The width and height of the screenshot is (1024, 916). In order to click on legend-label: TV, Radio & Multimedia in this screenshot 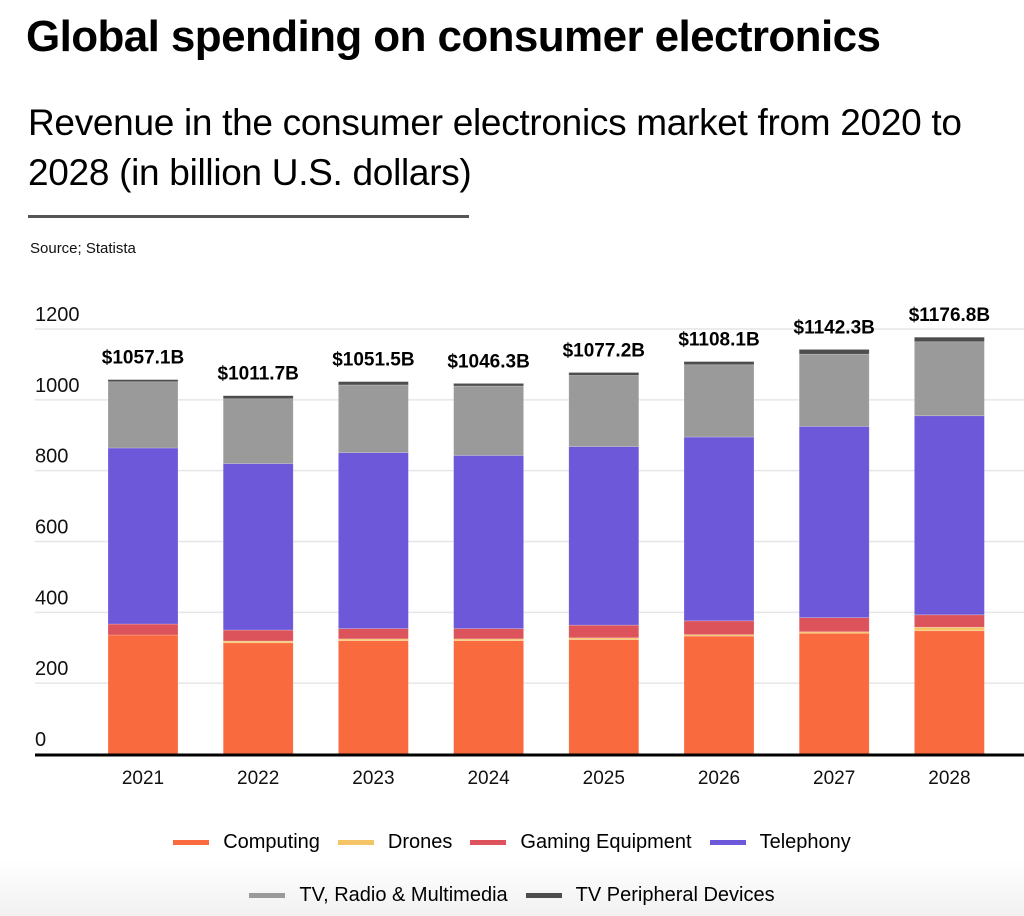, I will do `click(403, 895)`.